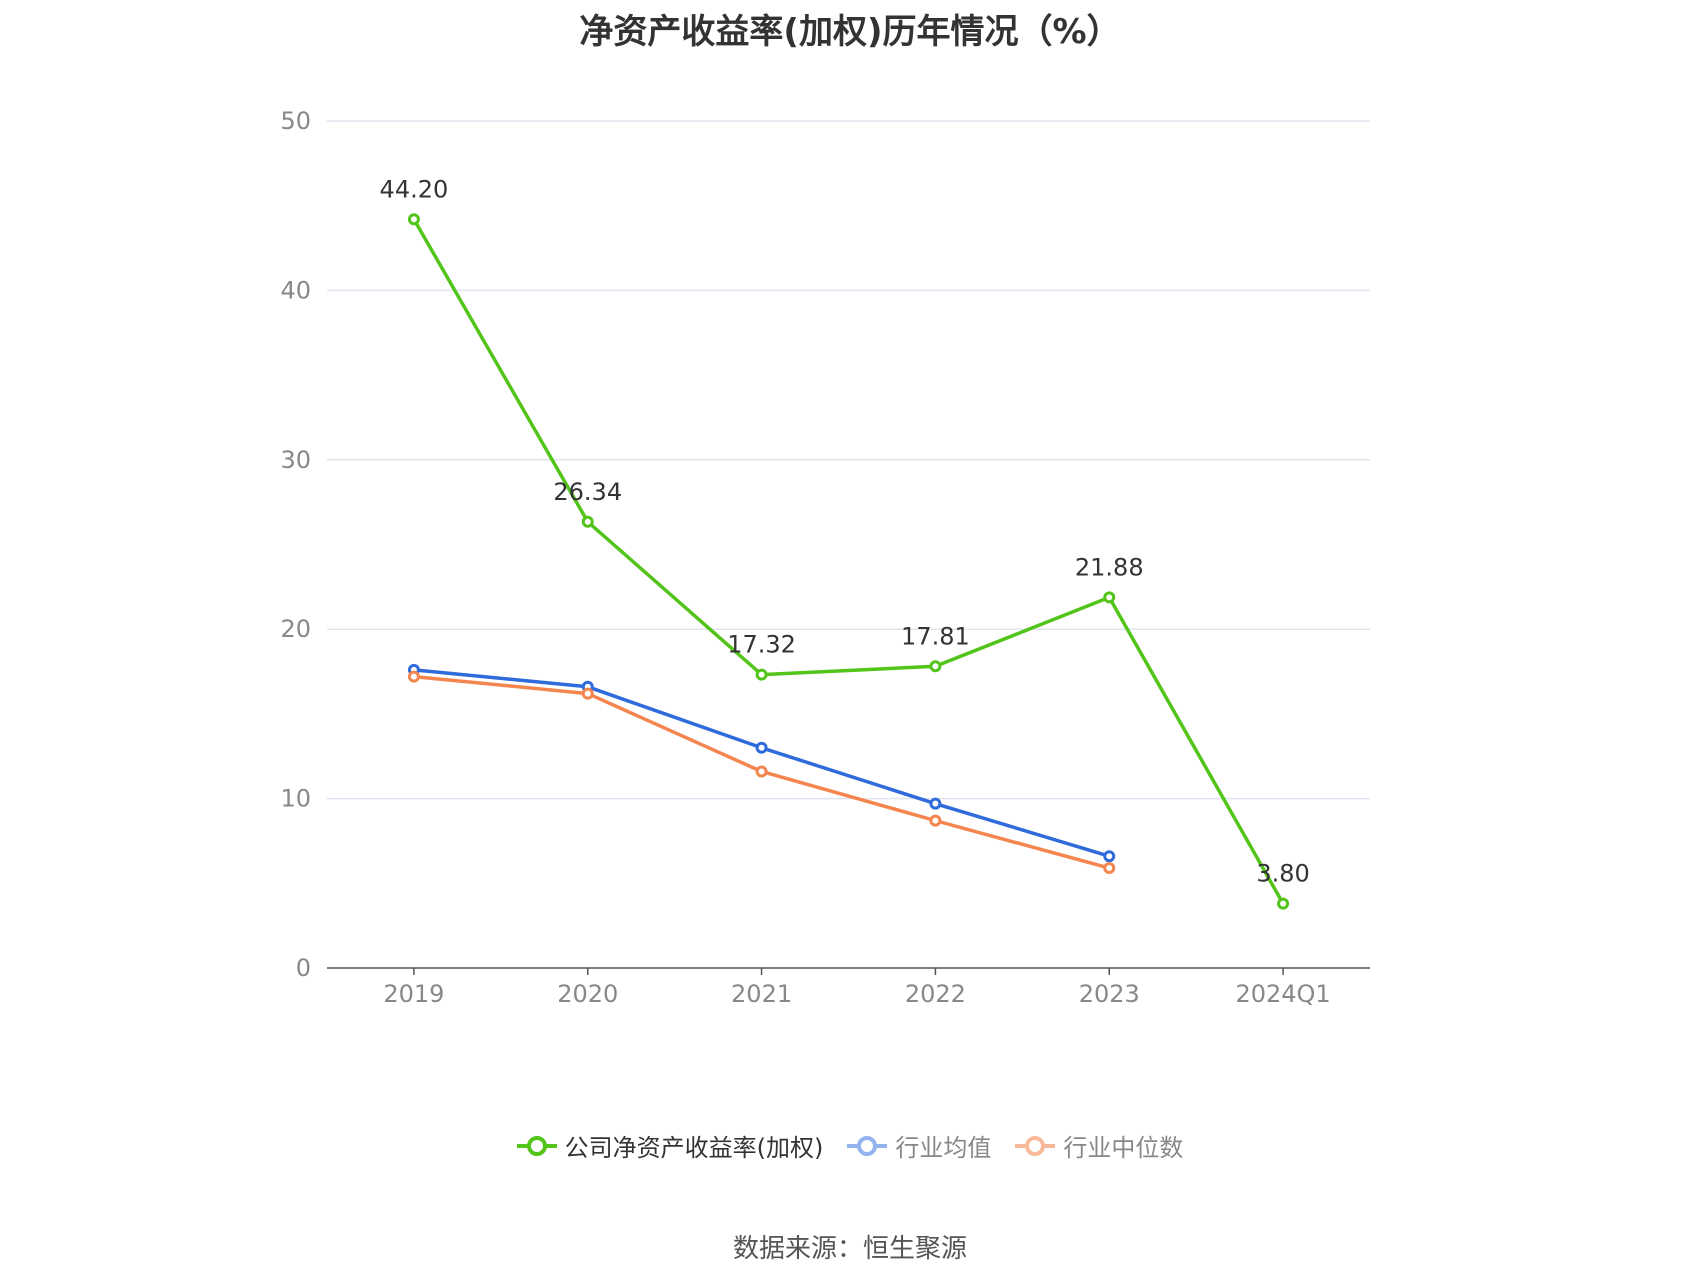 The height and width of the screenshot is (1274, 1700). What do you see at coordinates (587, 994) in the screenshot?
I see `x-tick-label-2020: 2020` at bounding box center [587, 994].